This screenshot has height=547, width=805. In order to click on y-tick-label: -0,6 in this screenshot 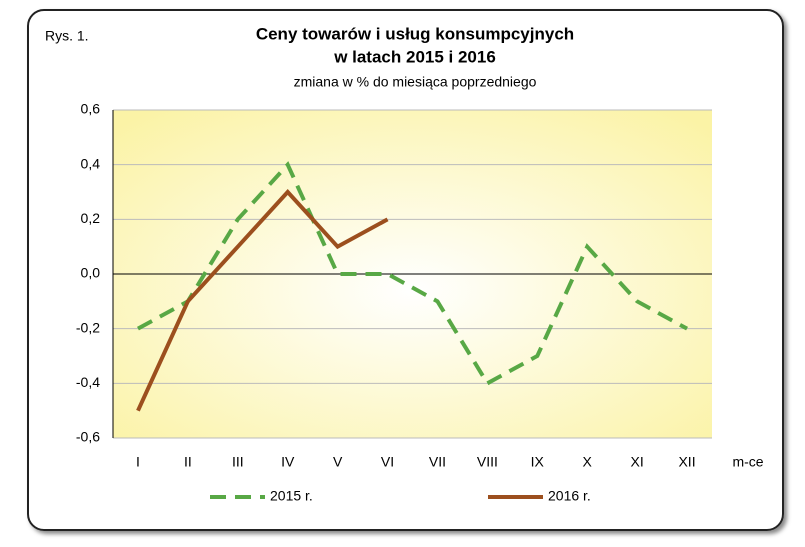, I will do `click(88, 437)`.